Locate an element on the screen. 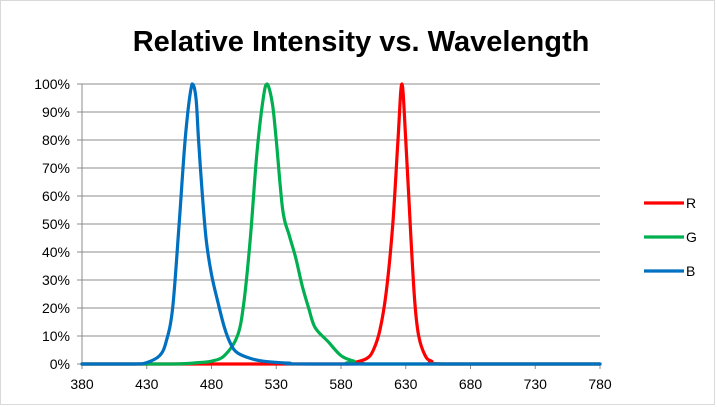 The image size is (717, 407). x-tick-label: 430 is located at coordinates (147, 384).